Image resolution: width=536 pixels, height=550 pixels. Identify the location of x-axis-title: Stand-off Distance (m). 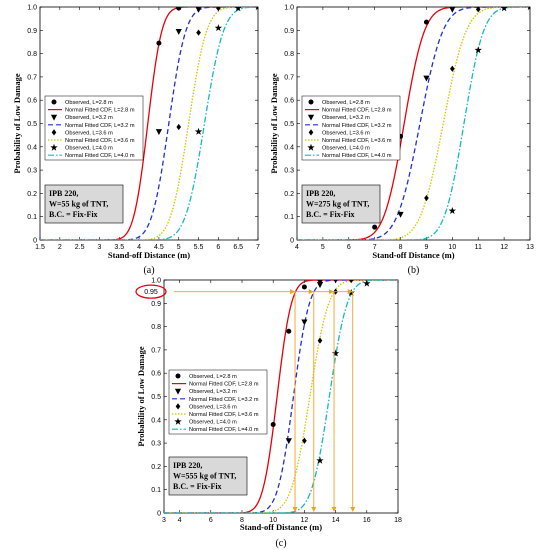
(149, 255).